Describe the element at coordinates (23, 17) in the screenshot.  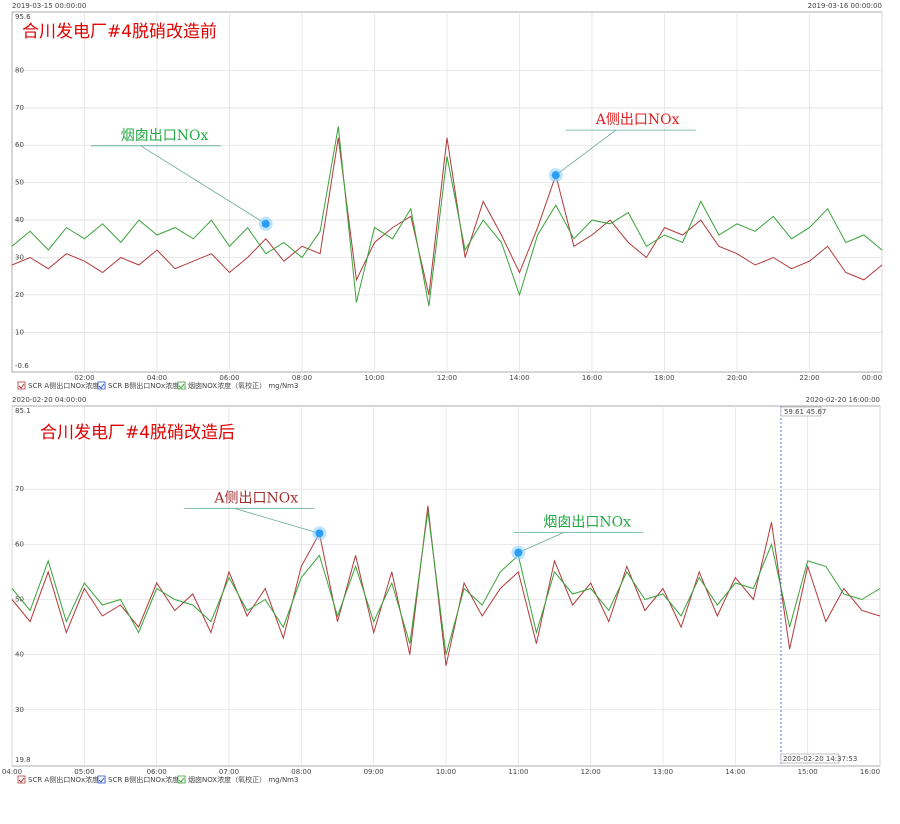
I see `y-max-label: 95.6` at that location.